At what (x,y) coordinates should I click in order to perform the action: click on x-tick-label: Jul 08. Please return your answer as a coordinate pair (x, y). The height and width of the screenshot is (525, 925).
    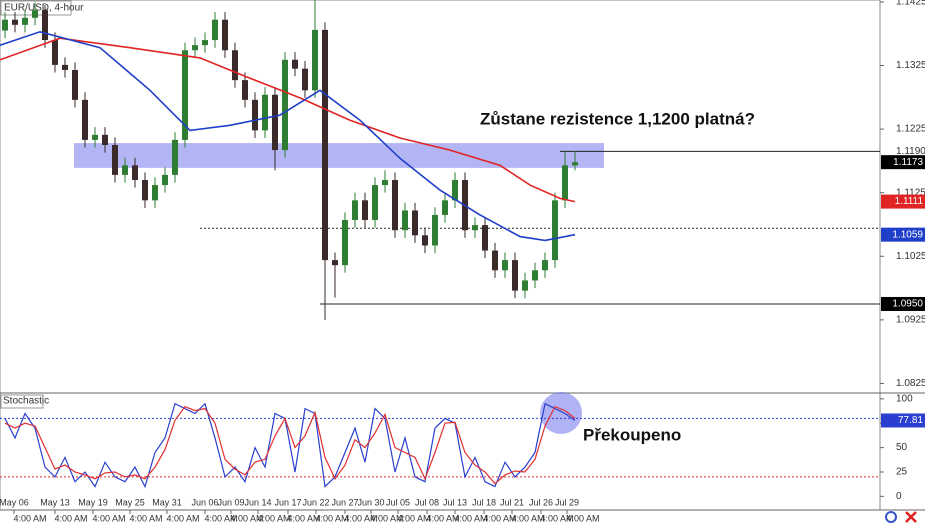
    Looking at the image, I should click on (427, 502).